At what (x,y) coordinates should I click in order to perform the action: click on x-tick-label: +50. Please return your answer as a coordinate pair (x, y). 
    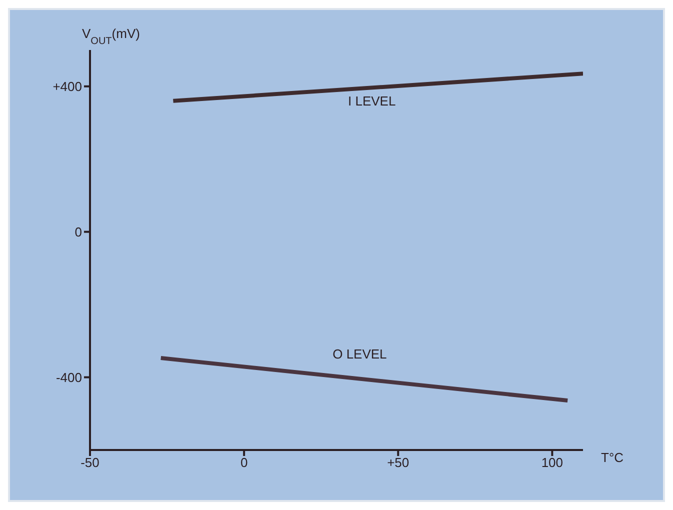
    Looking at the image, I should click on (398, 462).